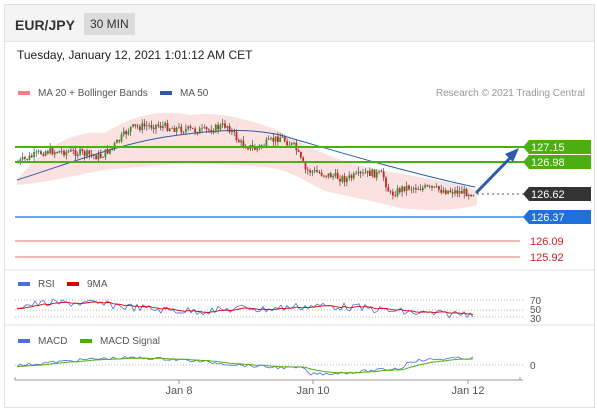 This screenshot has height=411, width=597. What do you see at coordinates (24, 284) in the screenshot?
I see `rsi-legend-swatch` at bounding box center [24, 284].